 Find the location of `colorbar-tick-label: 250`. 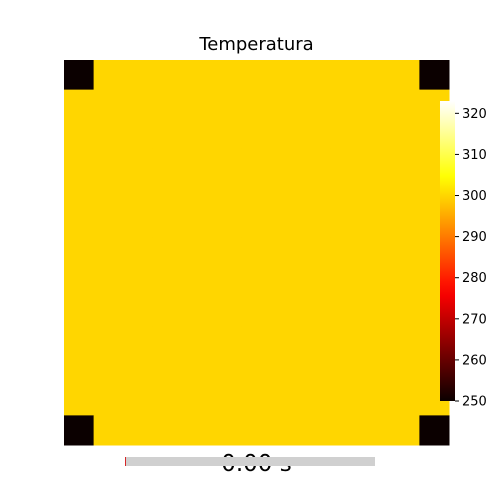

colorbar-tick-label: 250 is located at coordinates (474, 401).